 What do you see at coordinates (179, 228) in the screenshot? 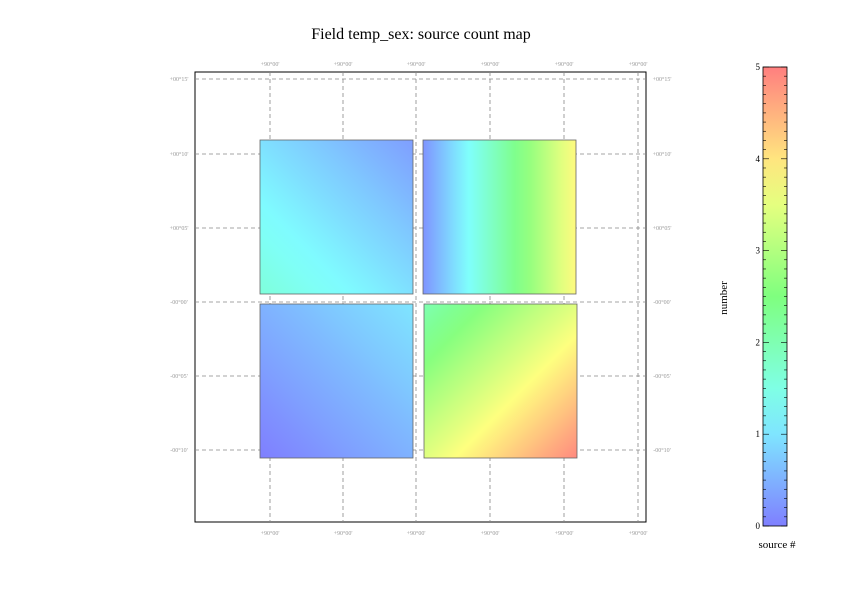
I see `y-tick-left-2: +00°05'` at bounding box center [179, 228].